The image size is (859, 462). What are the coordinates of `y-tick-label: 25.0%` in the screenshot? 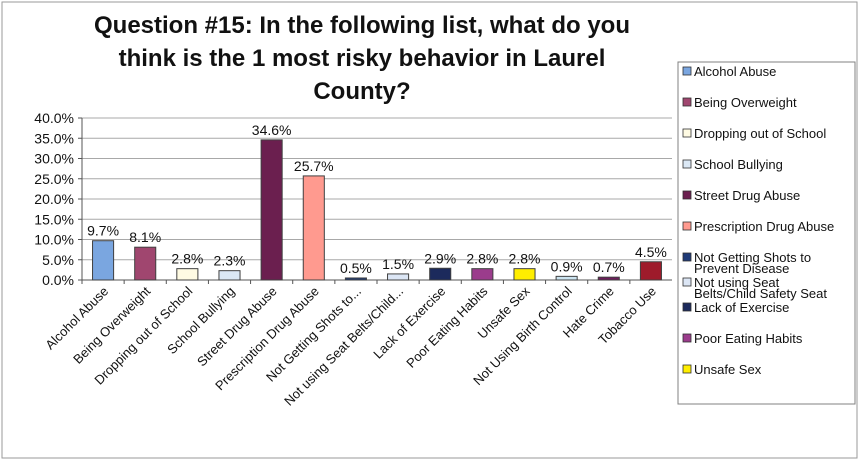 It's located at (54, 179).